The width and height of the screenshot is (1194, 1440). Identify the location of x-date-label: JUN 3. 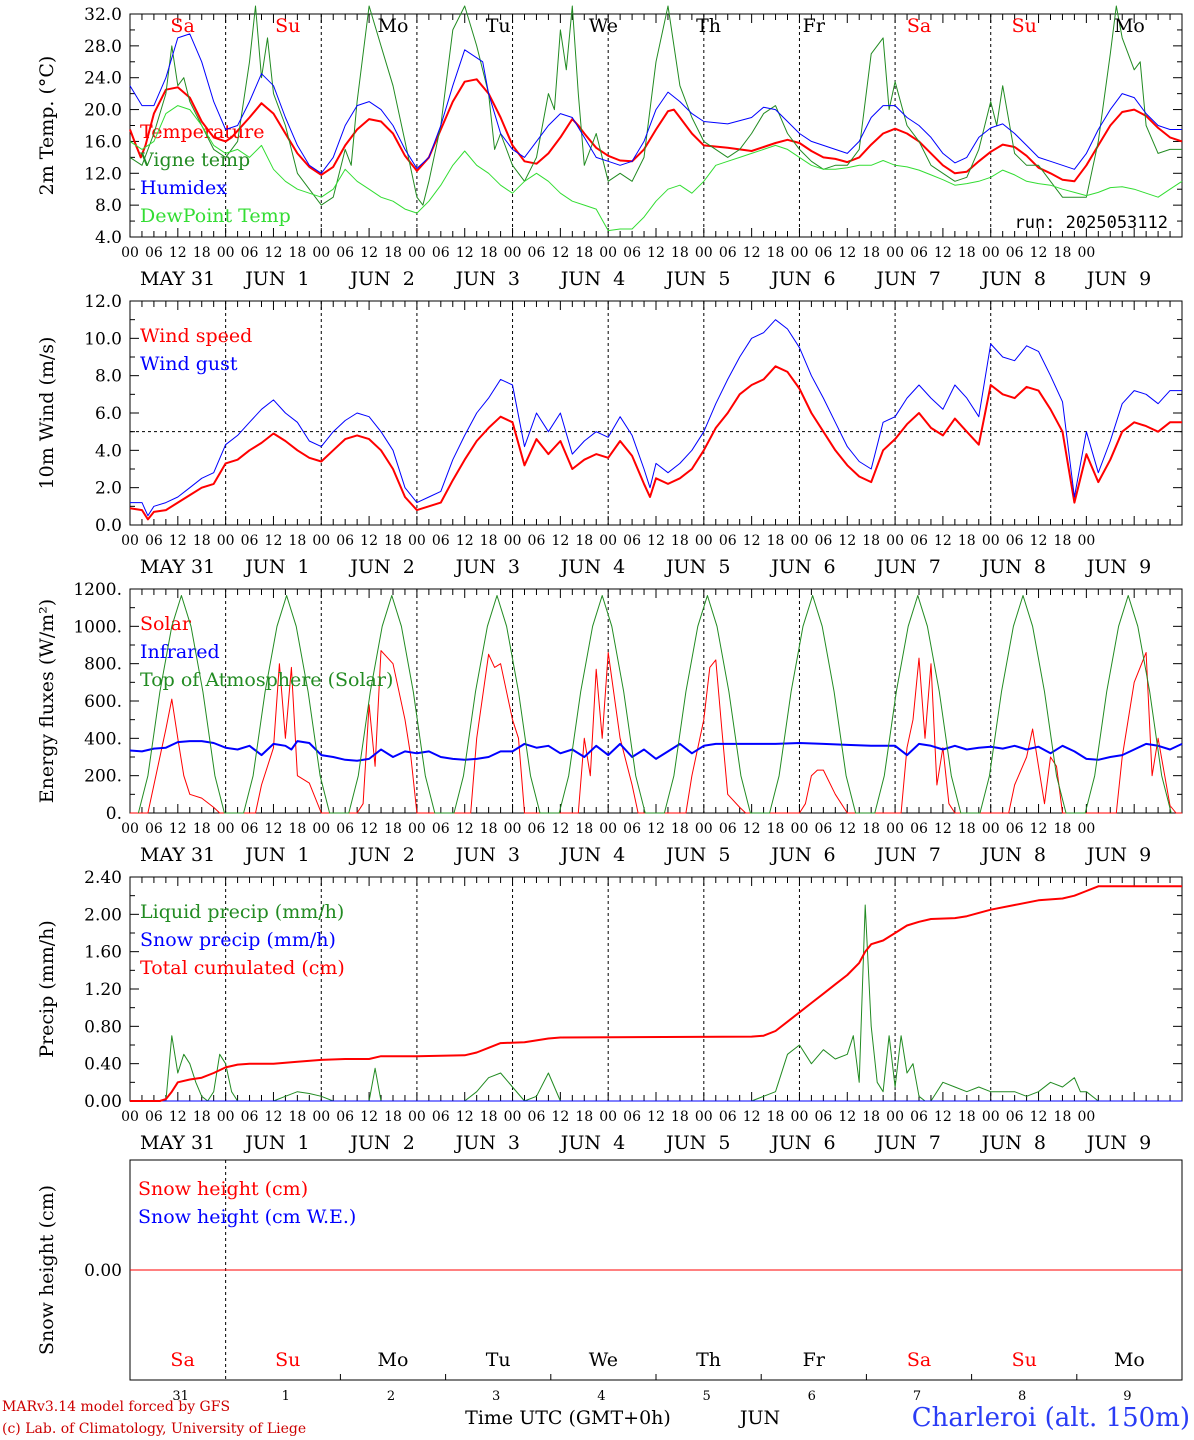
(487, 567).